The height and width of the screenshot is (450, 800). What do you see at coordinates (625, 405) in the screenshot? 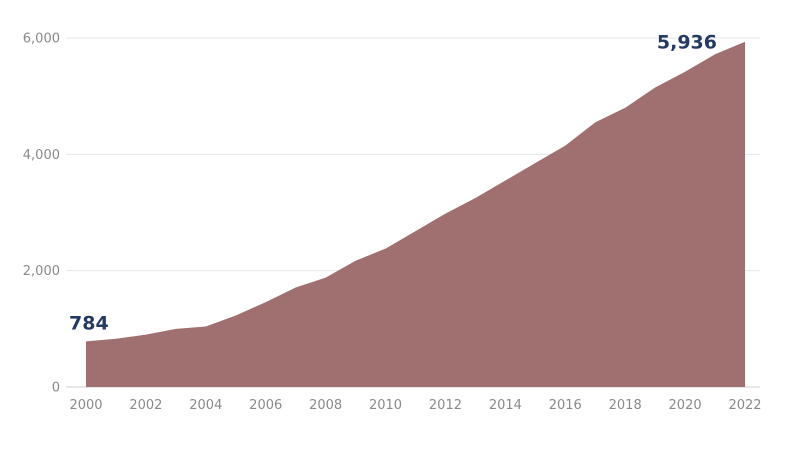
I see `x-tick-label: 2018` at bounding box center [625, 405].